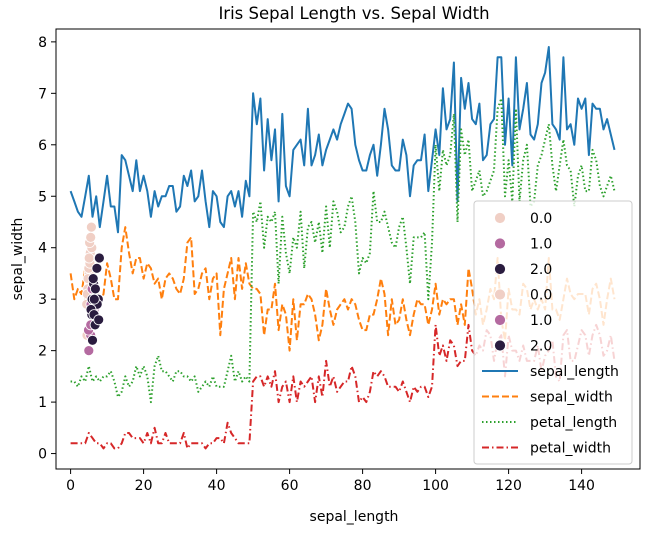 Image resolution: width=672 pixels, height=540 pixels. Describe the element at coordinates (70, 486) in the screenshot. I see `x-tick-label: 0` at that location.